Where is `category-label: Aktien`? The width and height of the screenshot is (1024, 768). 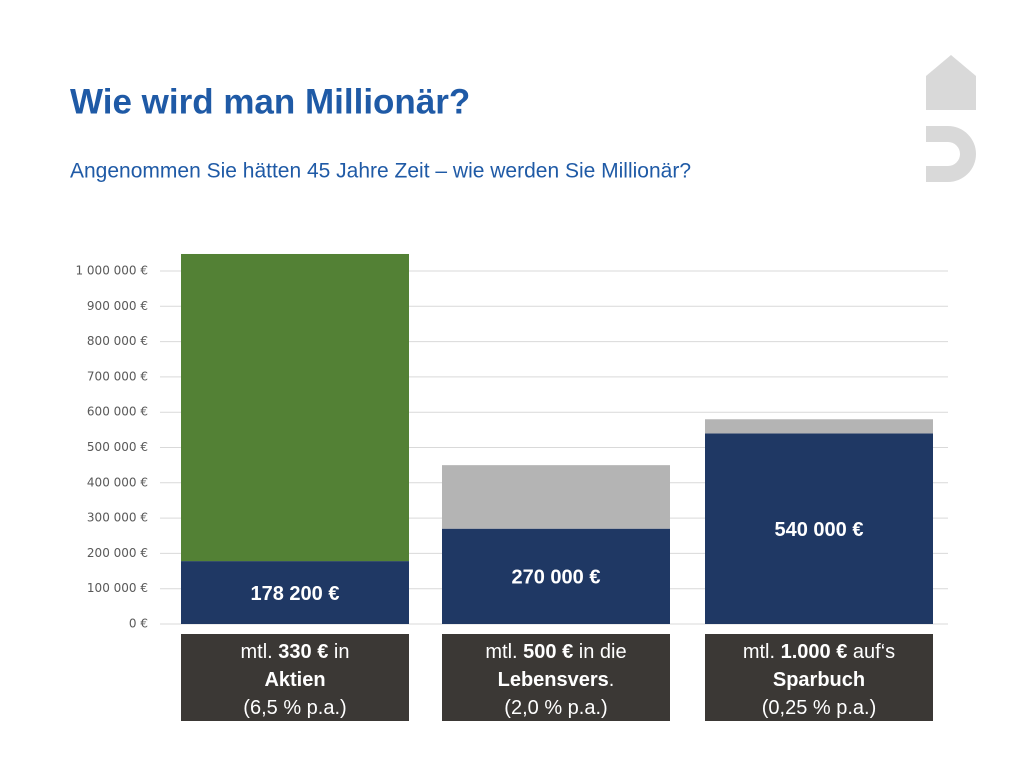
category-label: Aktien is located at coordinates (294, 680).